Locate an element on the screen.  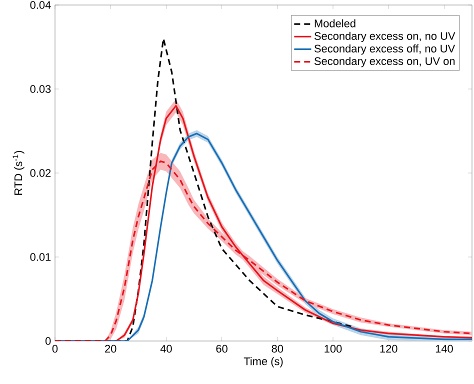
x-tick-label: 100 is located at coordinates (333, 348).